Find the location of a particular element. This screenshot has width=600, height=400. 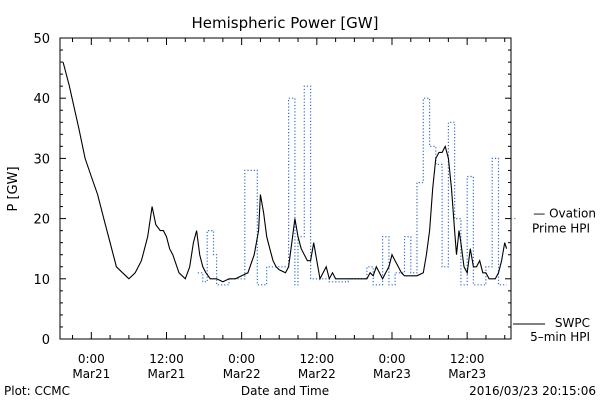

y-axis-label: P [GW] is located at coordinates (13, 188).